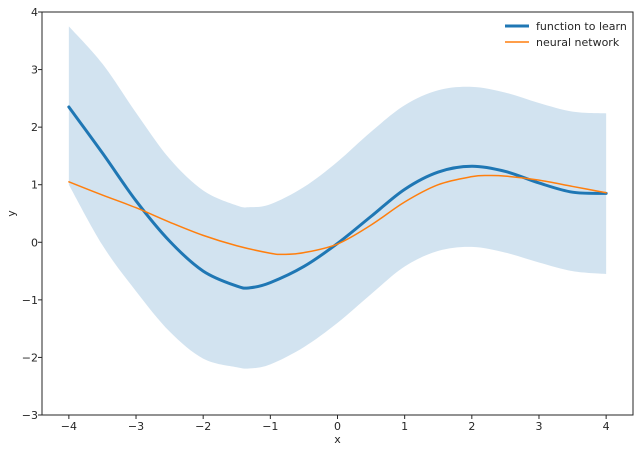  What do you see at coordinates (578, 42) in the screenshot?
I see `legend-label-neural-network: neural network` at bounding box center [578, 42].